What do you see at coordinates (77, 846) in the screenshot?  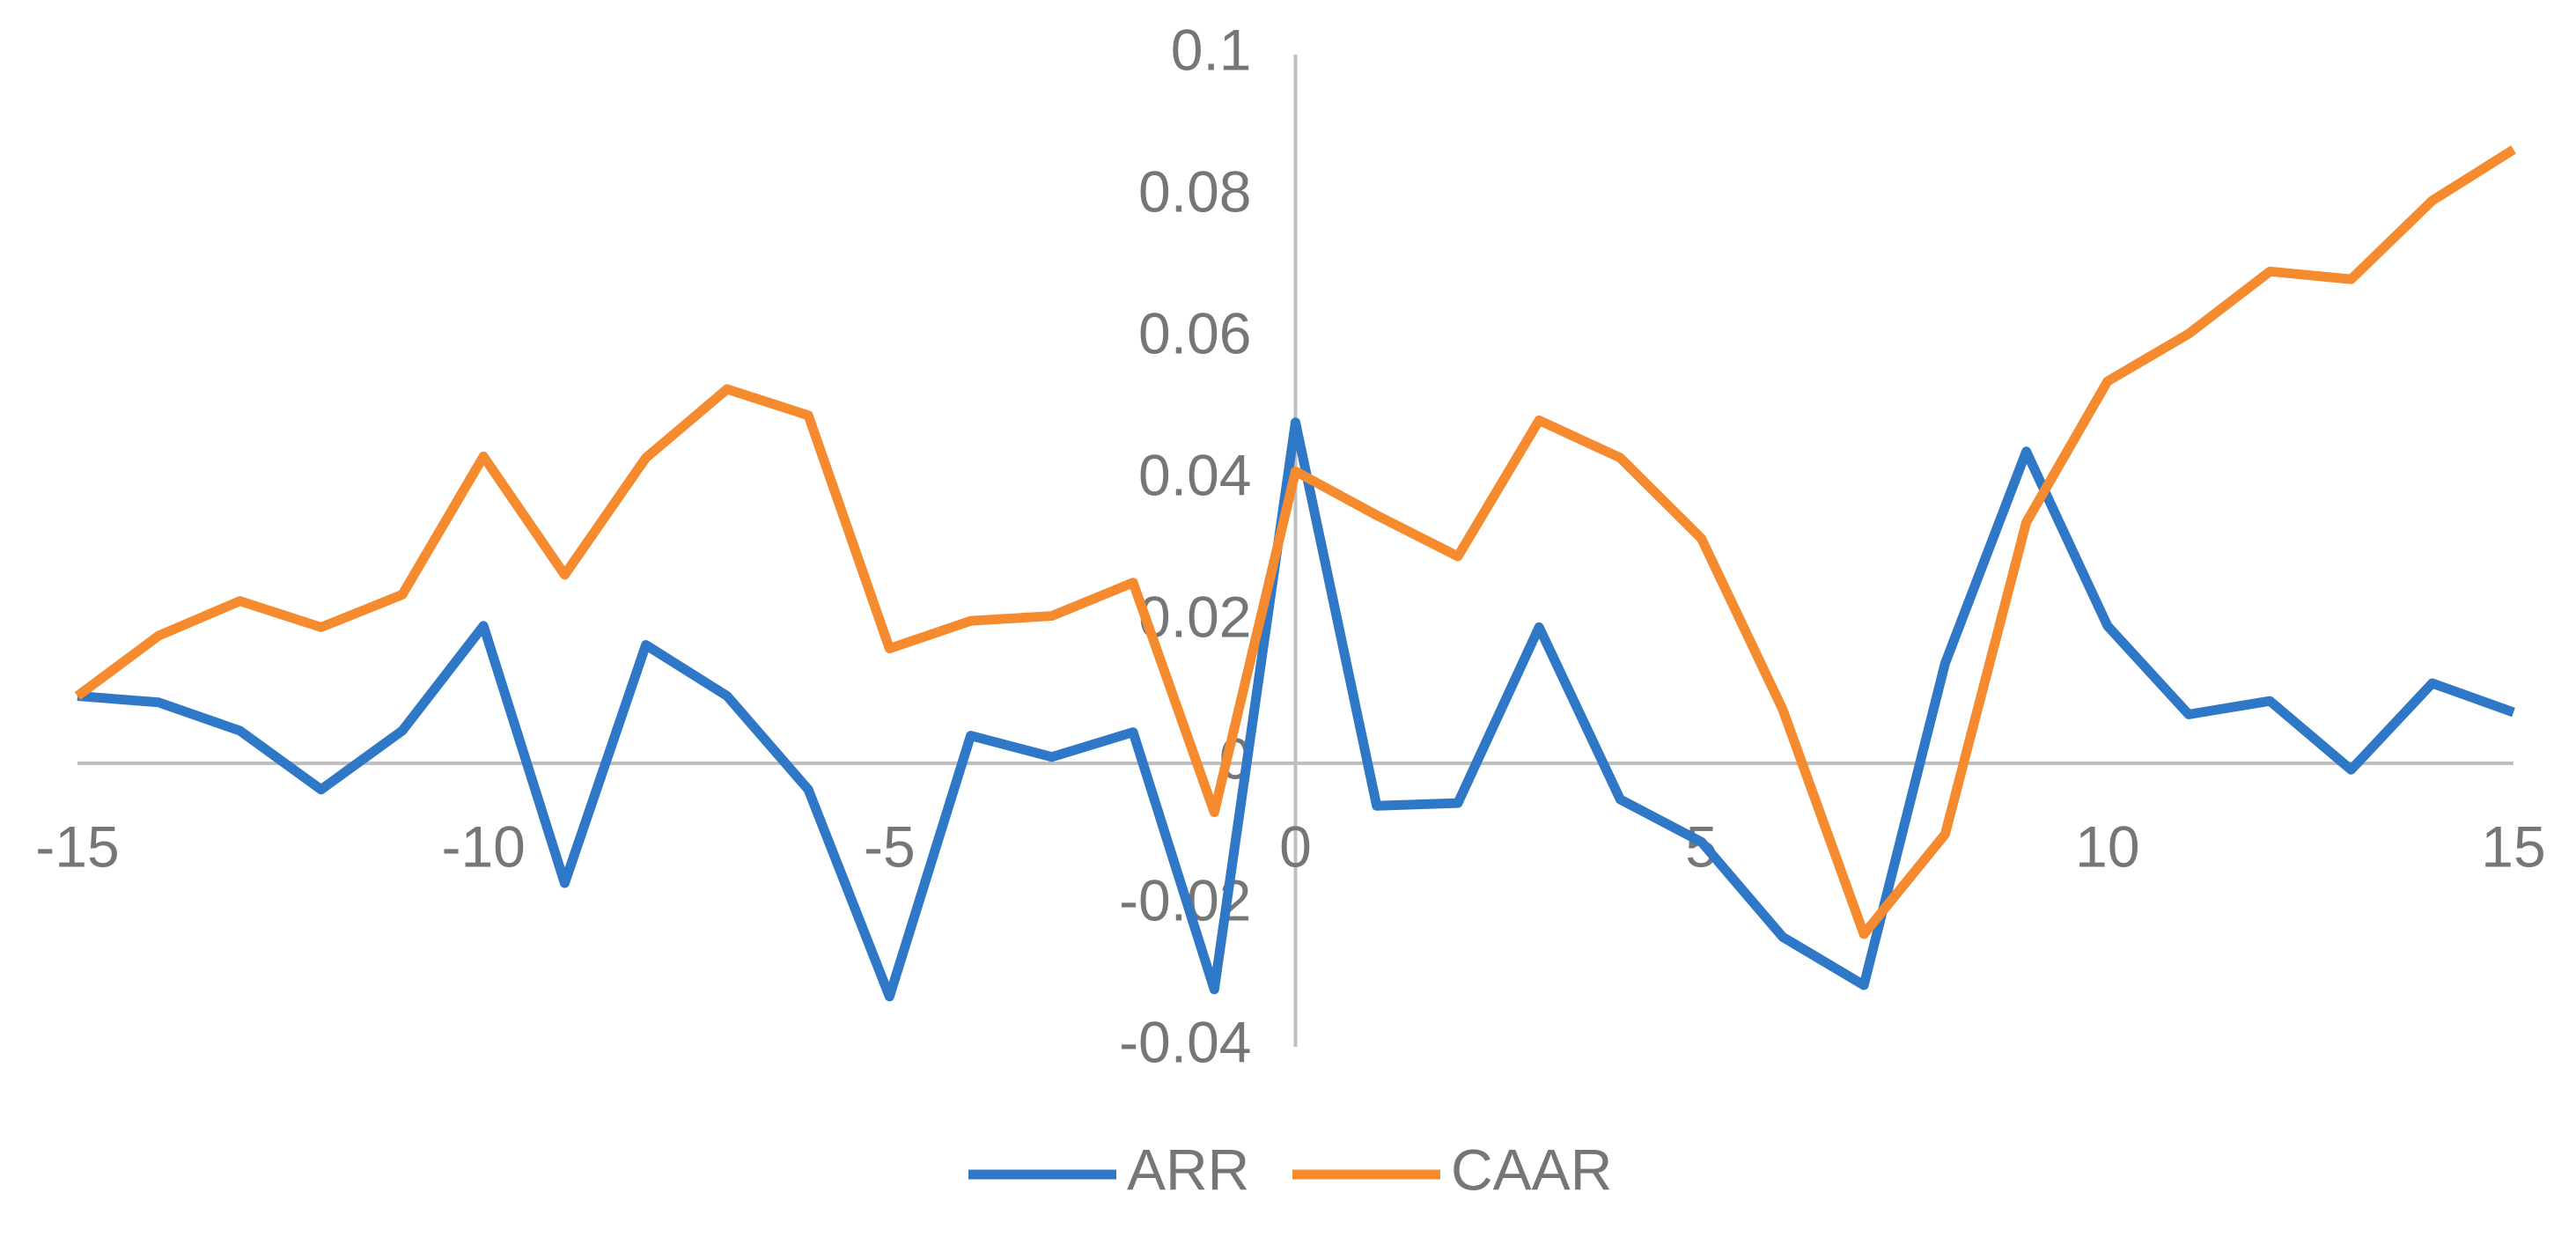 I see `x-tick-label: -15` at bounding box center [77, 846].